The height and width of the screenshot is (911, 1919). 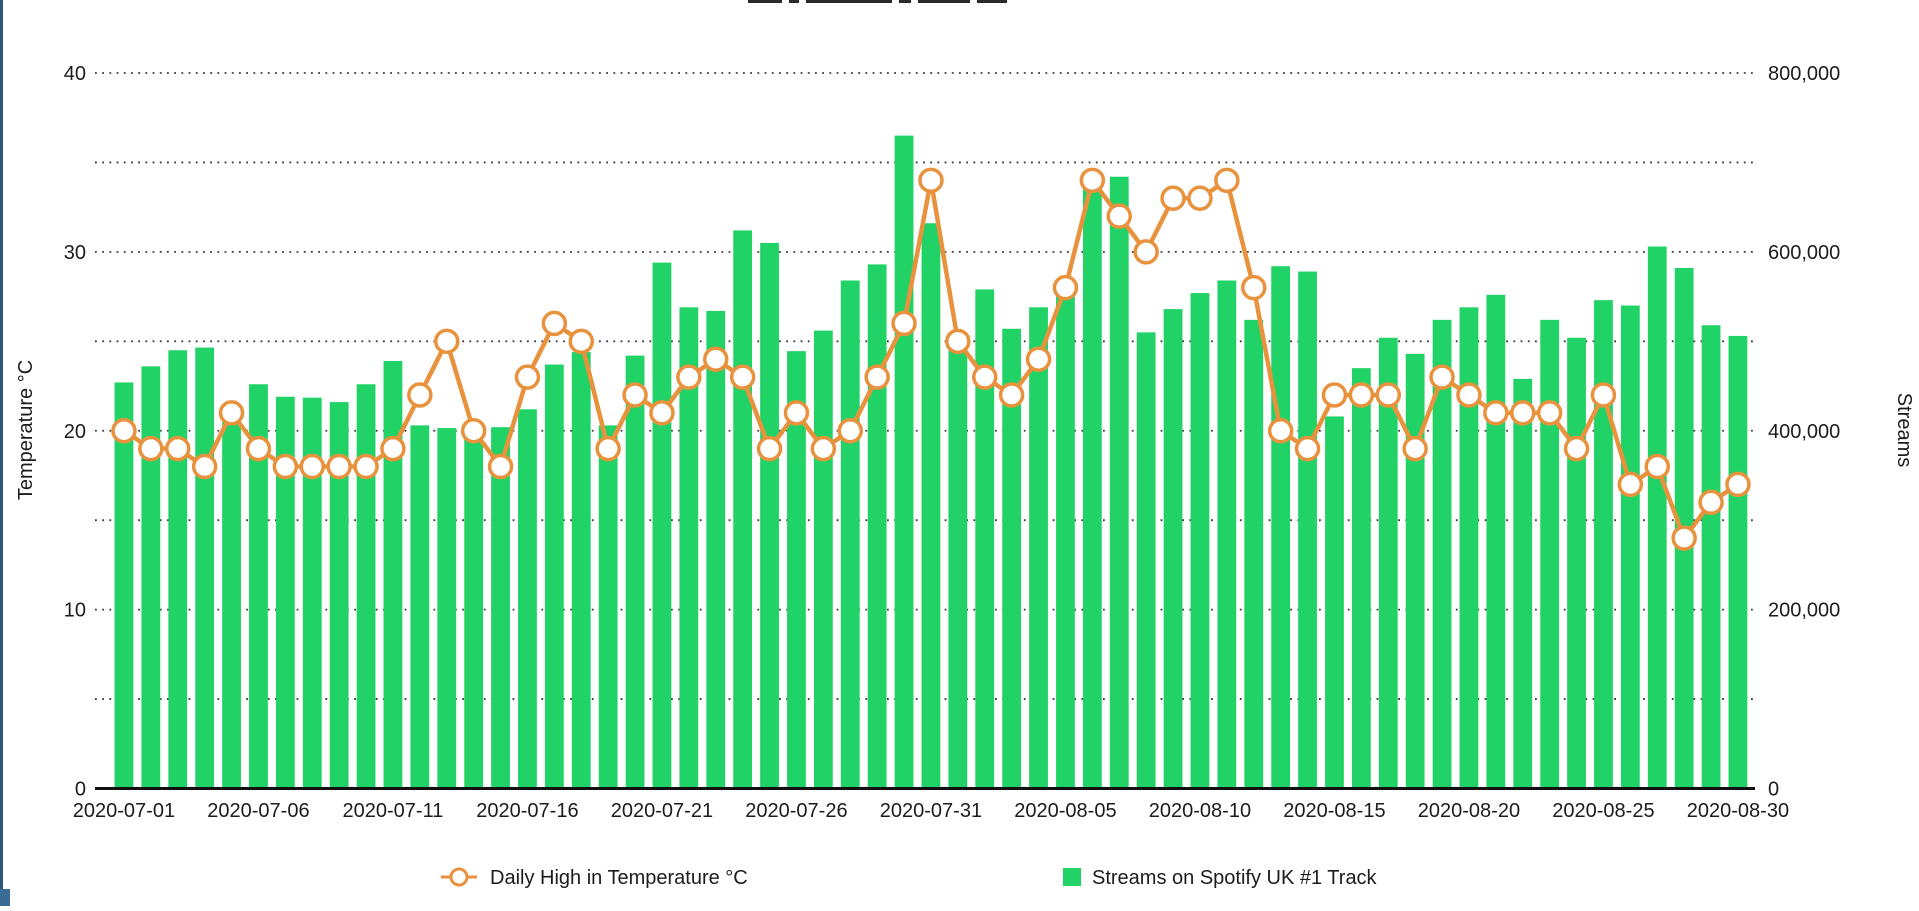 What do you see at coordinates (1334, 811) in the screenshot?
I see `x-axis-tick-2020-08-15: 2020-08-15` at bounding box center [1334, 811].